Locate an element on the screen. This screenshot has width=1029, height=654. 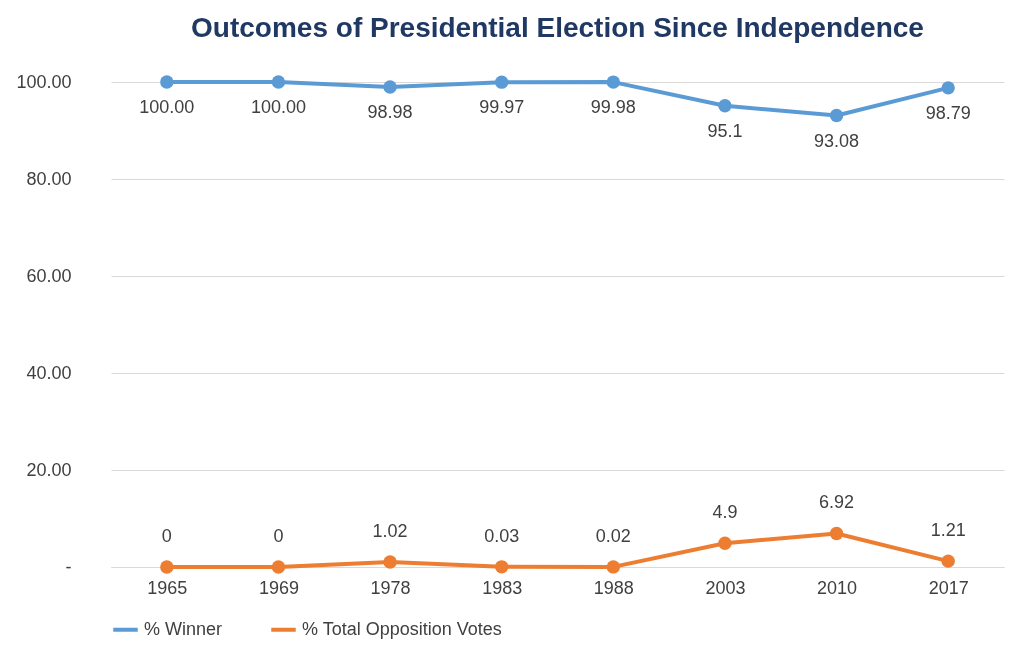
chart-title: Outcomes of Presidential Election Since Independence is located at coordinates (557, 27).